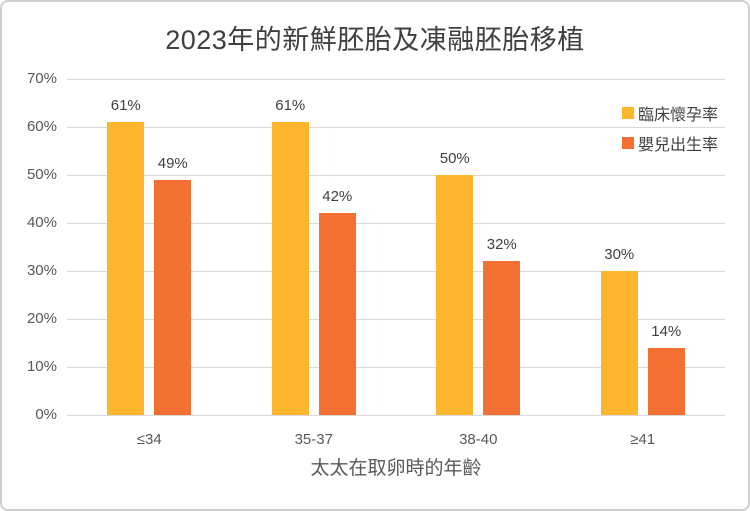 This screenshot has width=750, height=511. Describe the element at coordinates (643, 439) in the screenshot. I see `x-axis-tick-label: ≥41` at that location.